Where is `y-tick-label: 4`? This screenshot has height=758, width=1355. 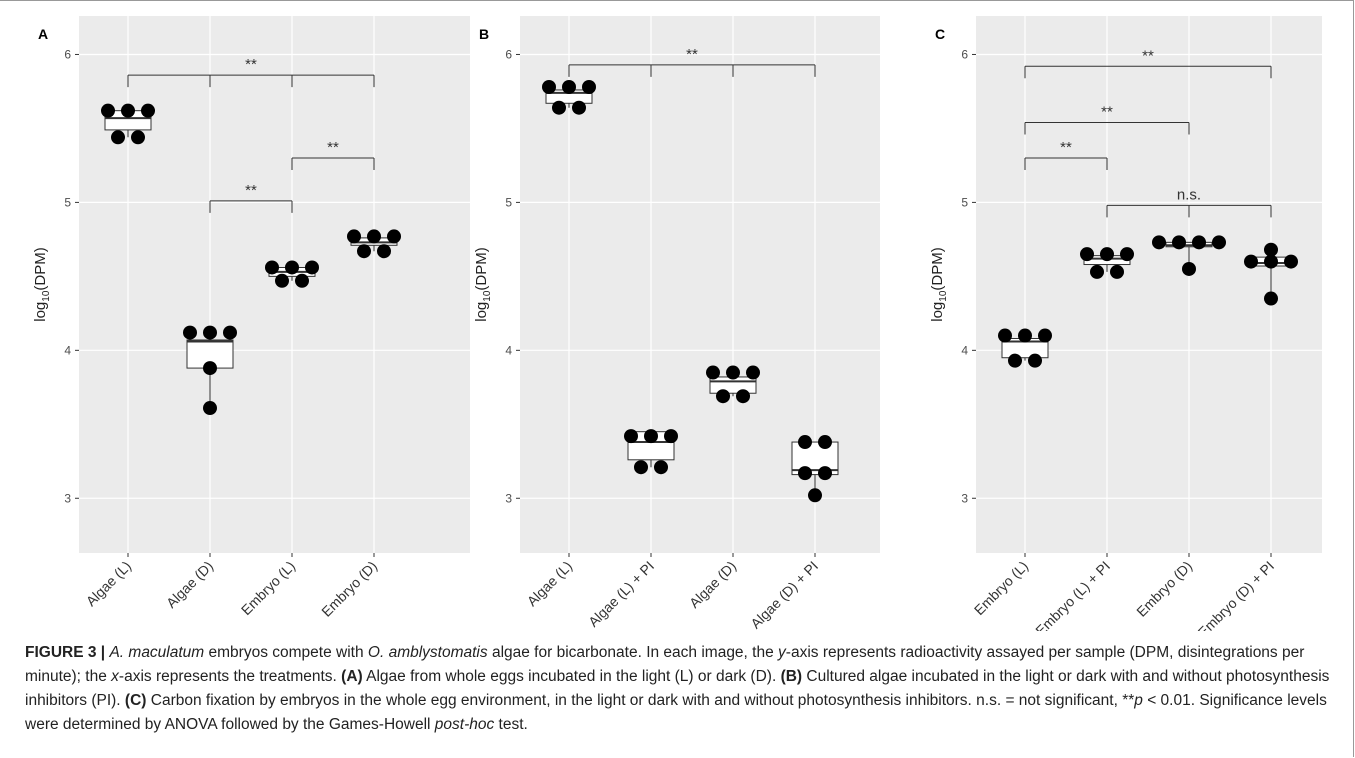 y-tick-label: 4 is located at coordinates (508, 350).